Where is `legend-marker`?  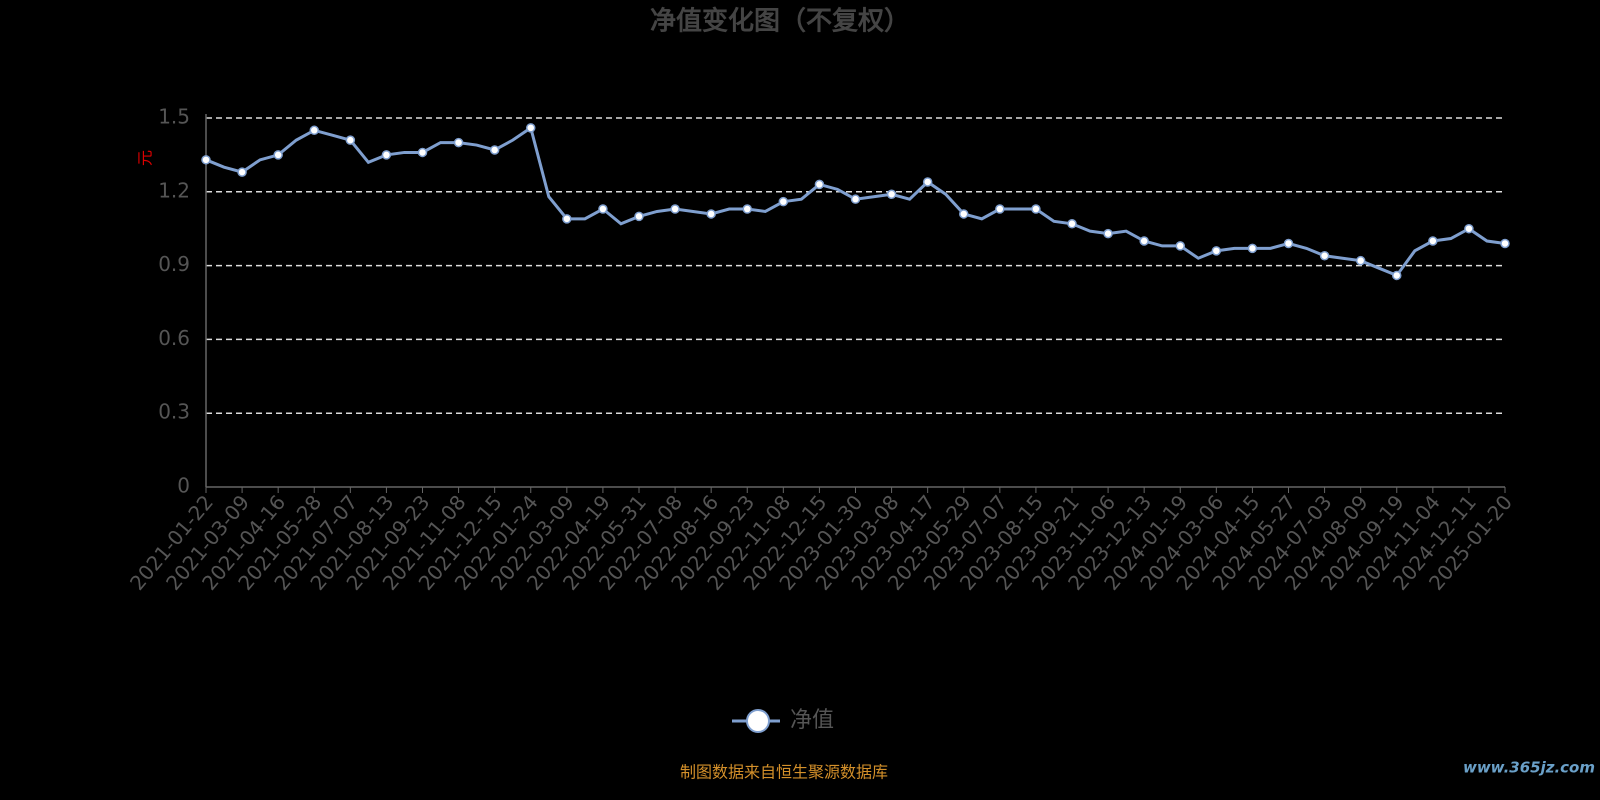 legend-marker is located at coordinates (758, 721).